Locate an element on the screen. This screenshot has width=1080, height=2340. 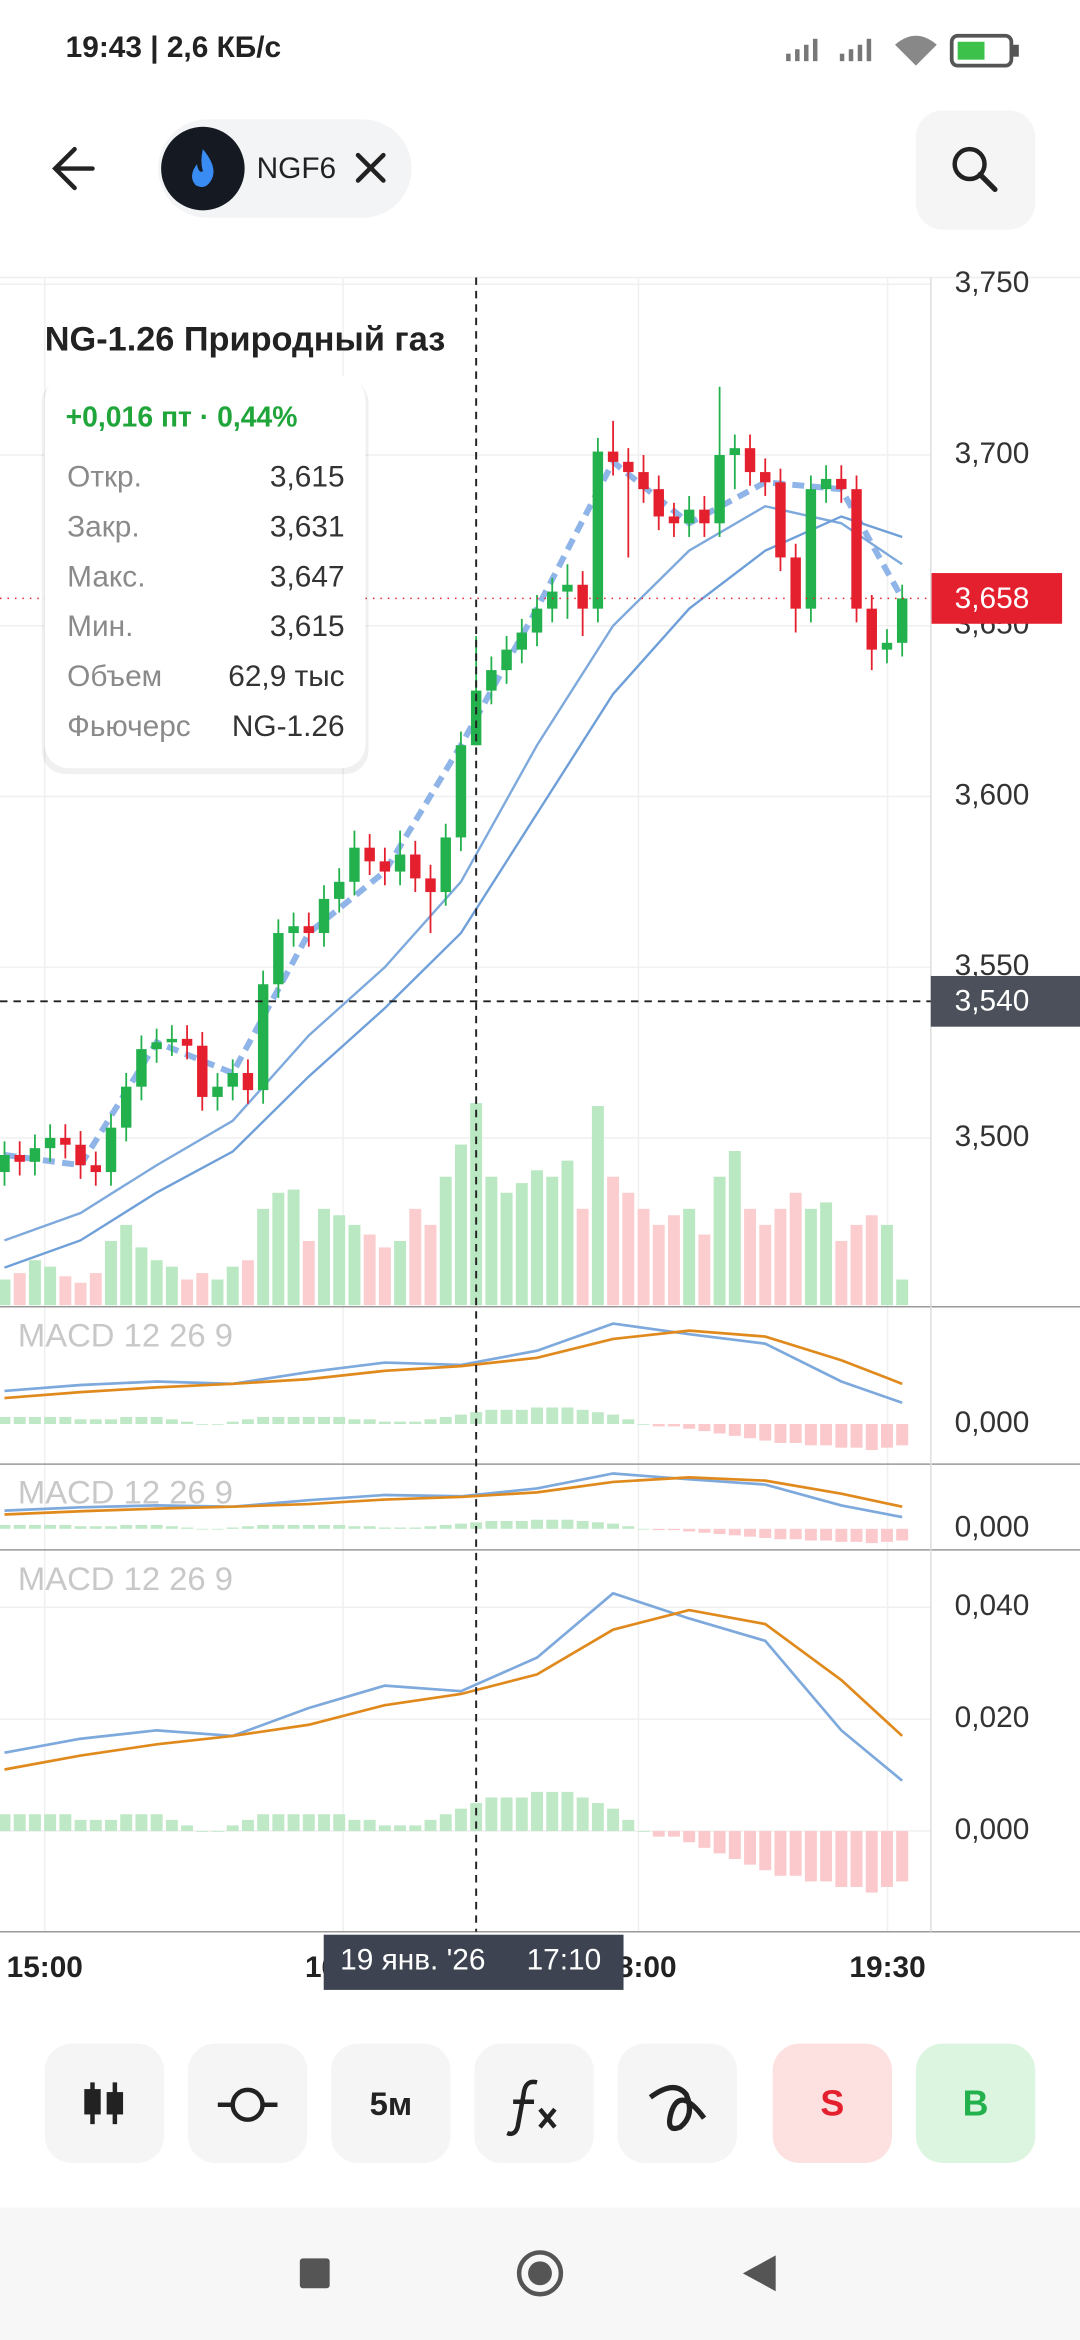
home-button is located at coordinates (540, 2273).